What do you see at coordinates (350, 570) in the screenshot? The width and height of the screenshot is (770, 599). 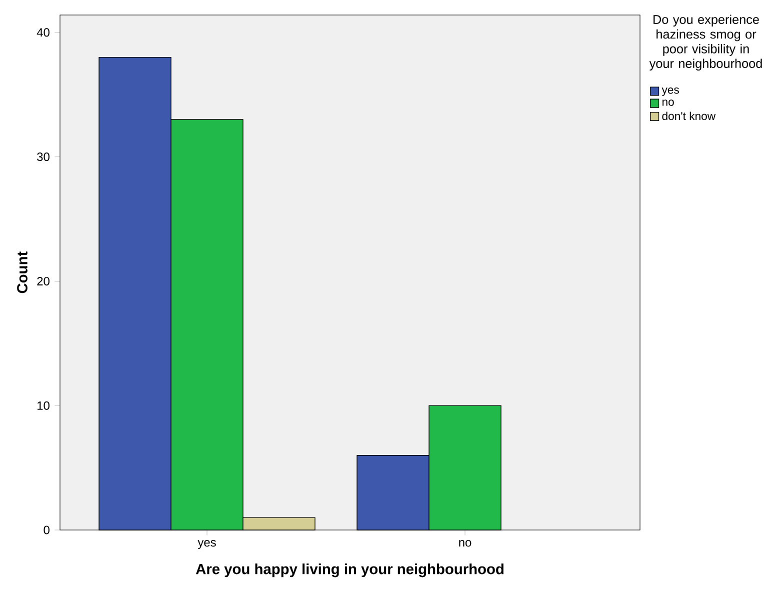 I see `x-axis-title: Are you happy living in your neighbourhood` at bounding box center [350, 570].